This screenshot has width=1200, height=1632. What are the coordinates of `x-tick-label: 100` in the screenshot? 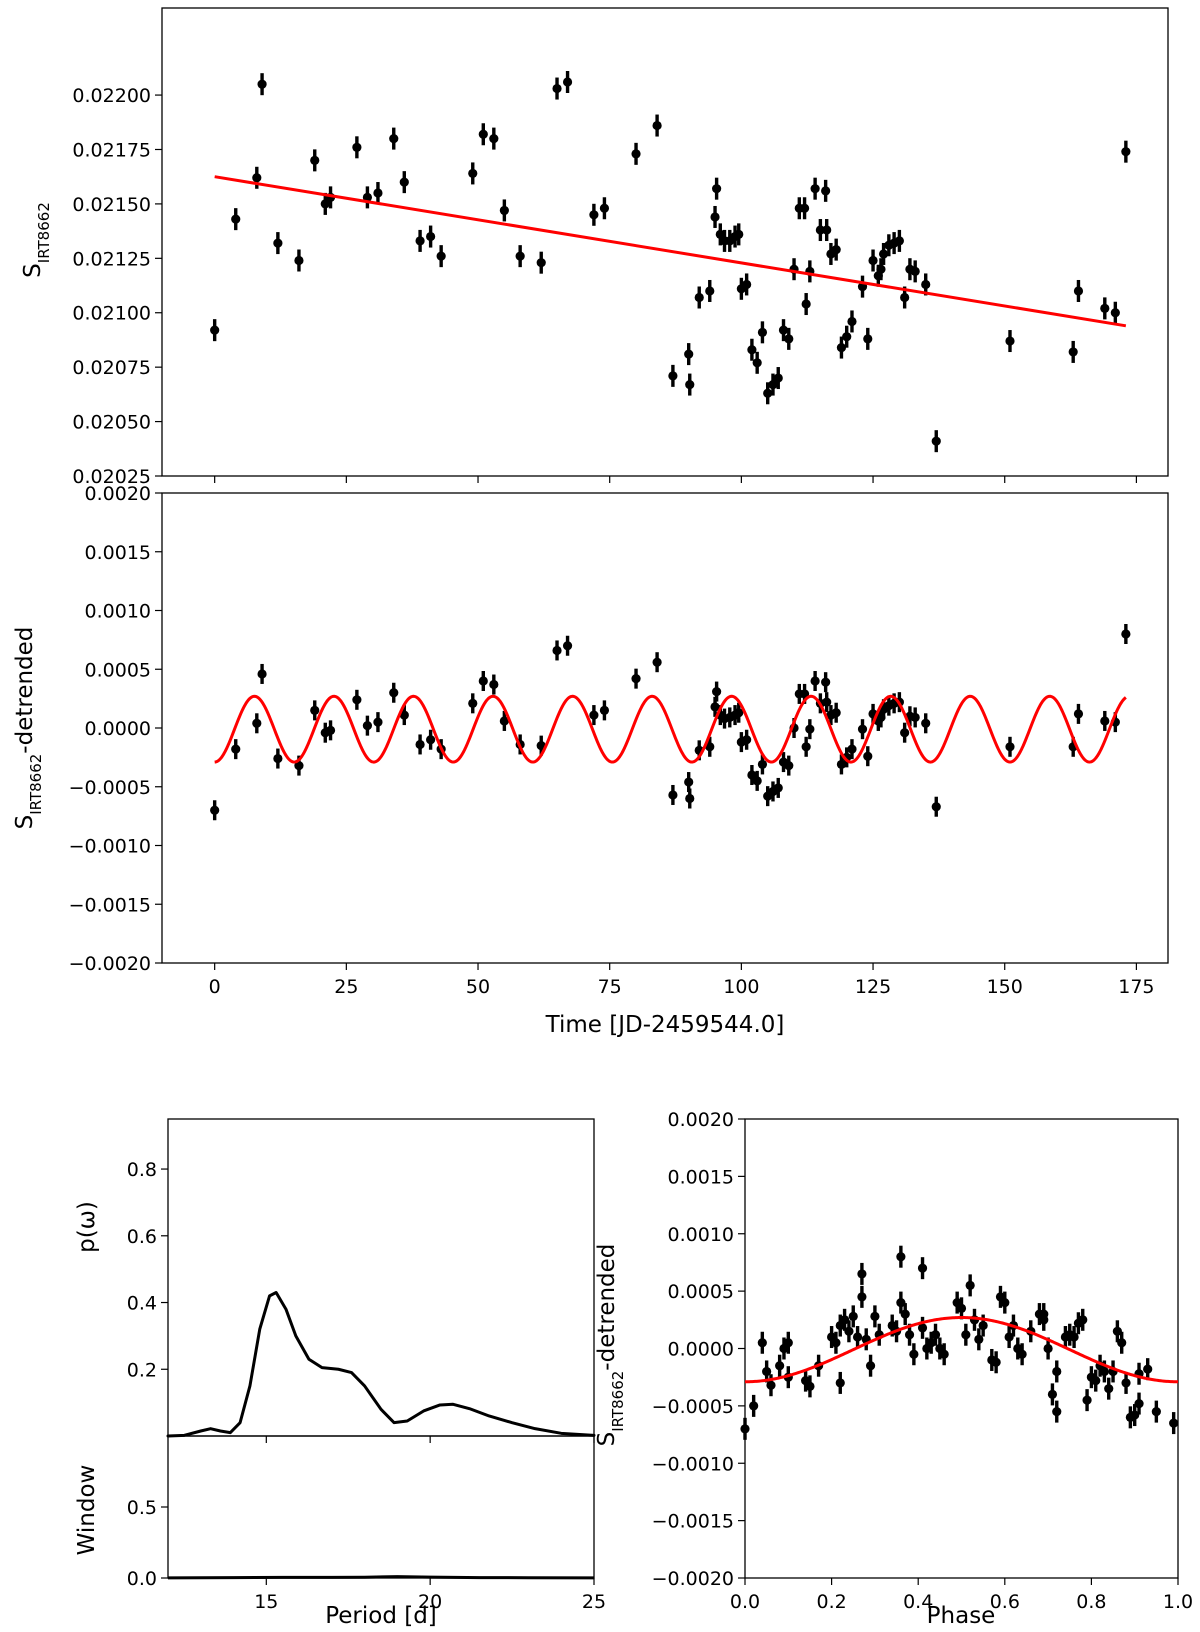 It's located at (741, 987).